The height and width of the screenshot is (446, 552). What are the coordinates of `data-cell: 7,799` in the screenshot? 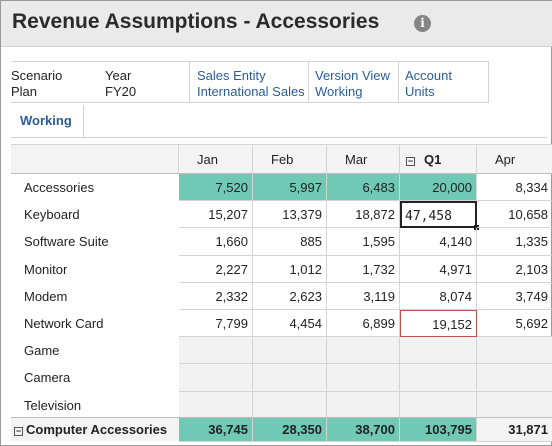 It's located at (216, 324).